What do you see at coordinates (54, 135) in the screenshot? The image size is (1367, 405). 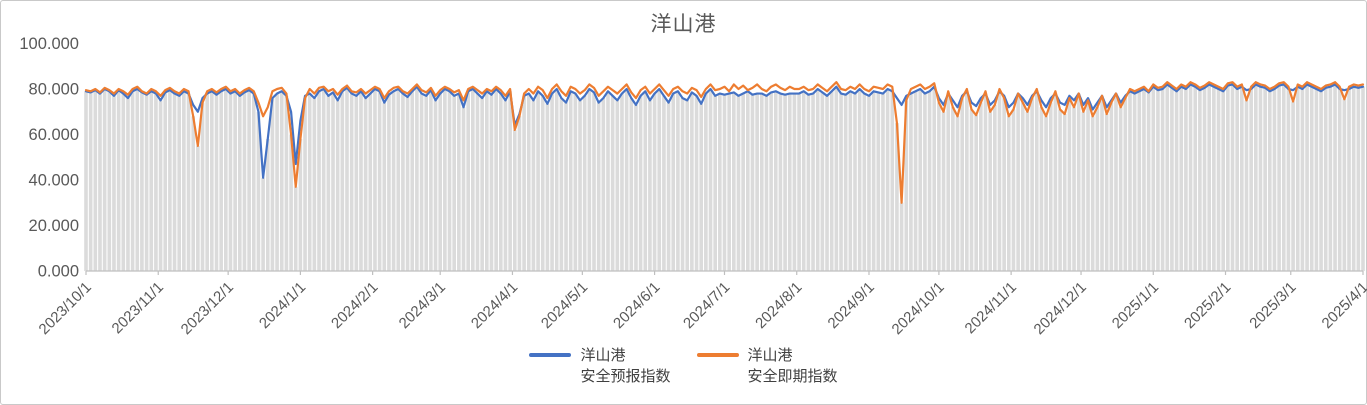 I see `svg-text: 60.000` at bounding box center [54, 135].